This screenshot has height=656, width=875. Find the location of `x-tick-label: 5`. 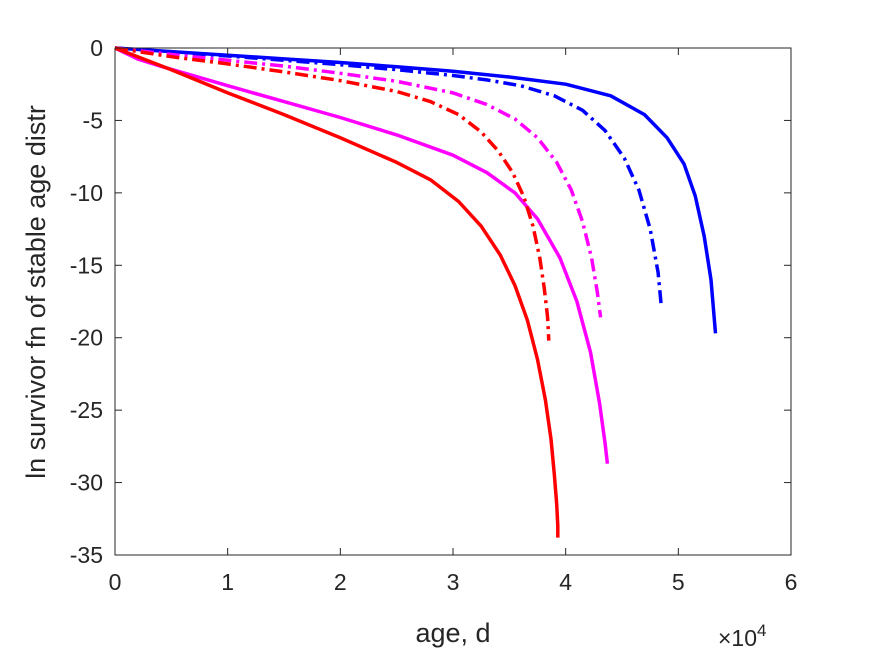

x-tick-label: 5 is located at coordinates (678, 582).